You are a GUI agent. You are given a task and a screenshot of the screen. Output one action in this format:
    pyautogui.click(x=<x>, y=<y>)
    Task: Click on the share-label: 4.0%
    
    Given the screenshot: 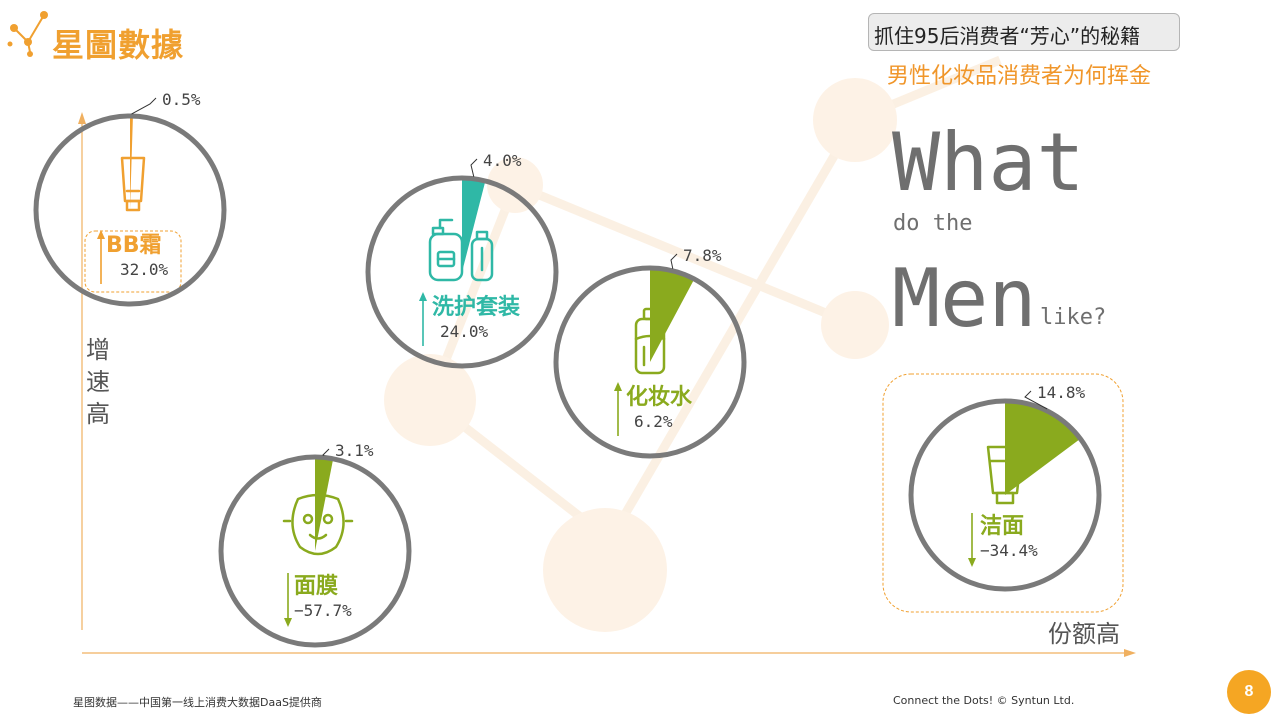 What is the action you would take?
    pyautogui.click(x=502, y=160)
    